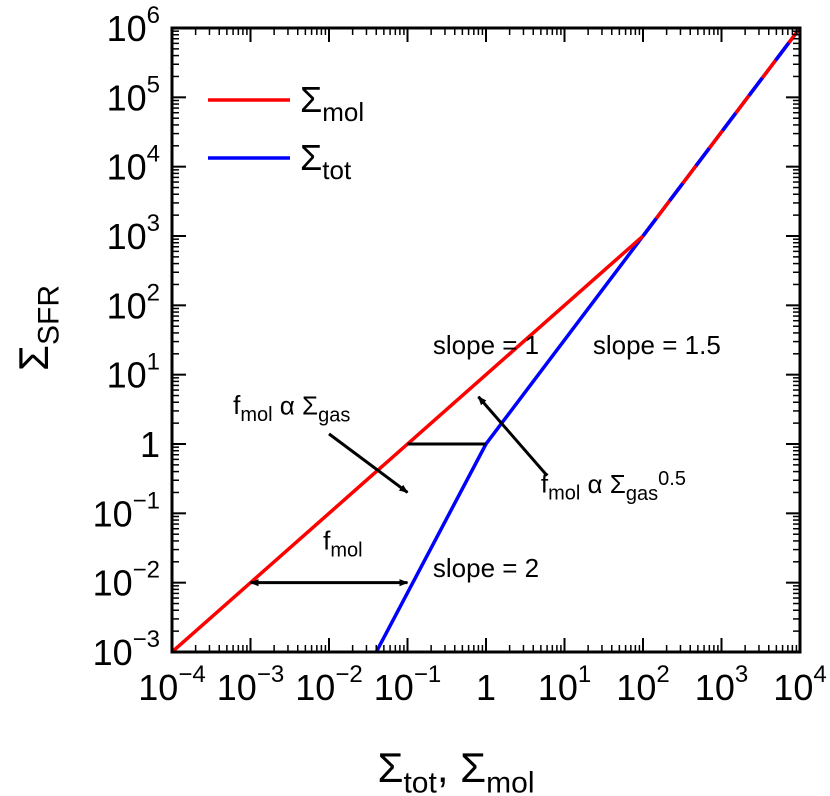 This screenshot has width=830, height=796. I want to click on y-tick-label: 10⁶, so click(133, 25).